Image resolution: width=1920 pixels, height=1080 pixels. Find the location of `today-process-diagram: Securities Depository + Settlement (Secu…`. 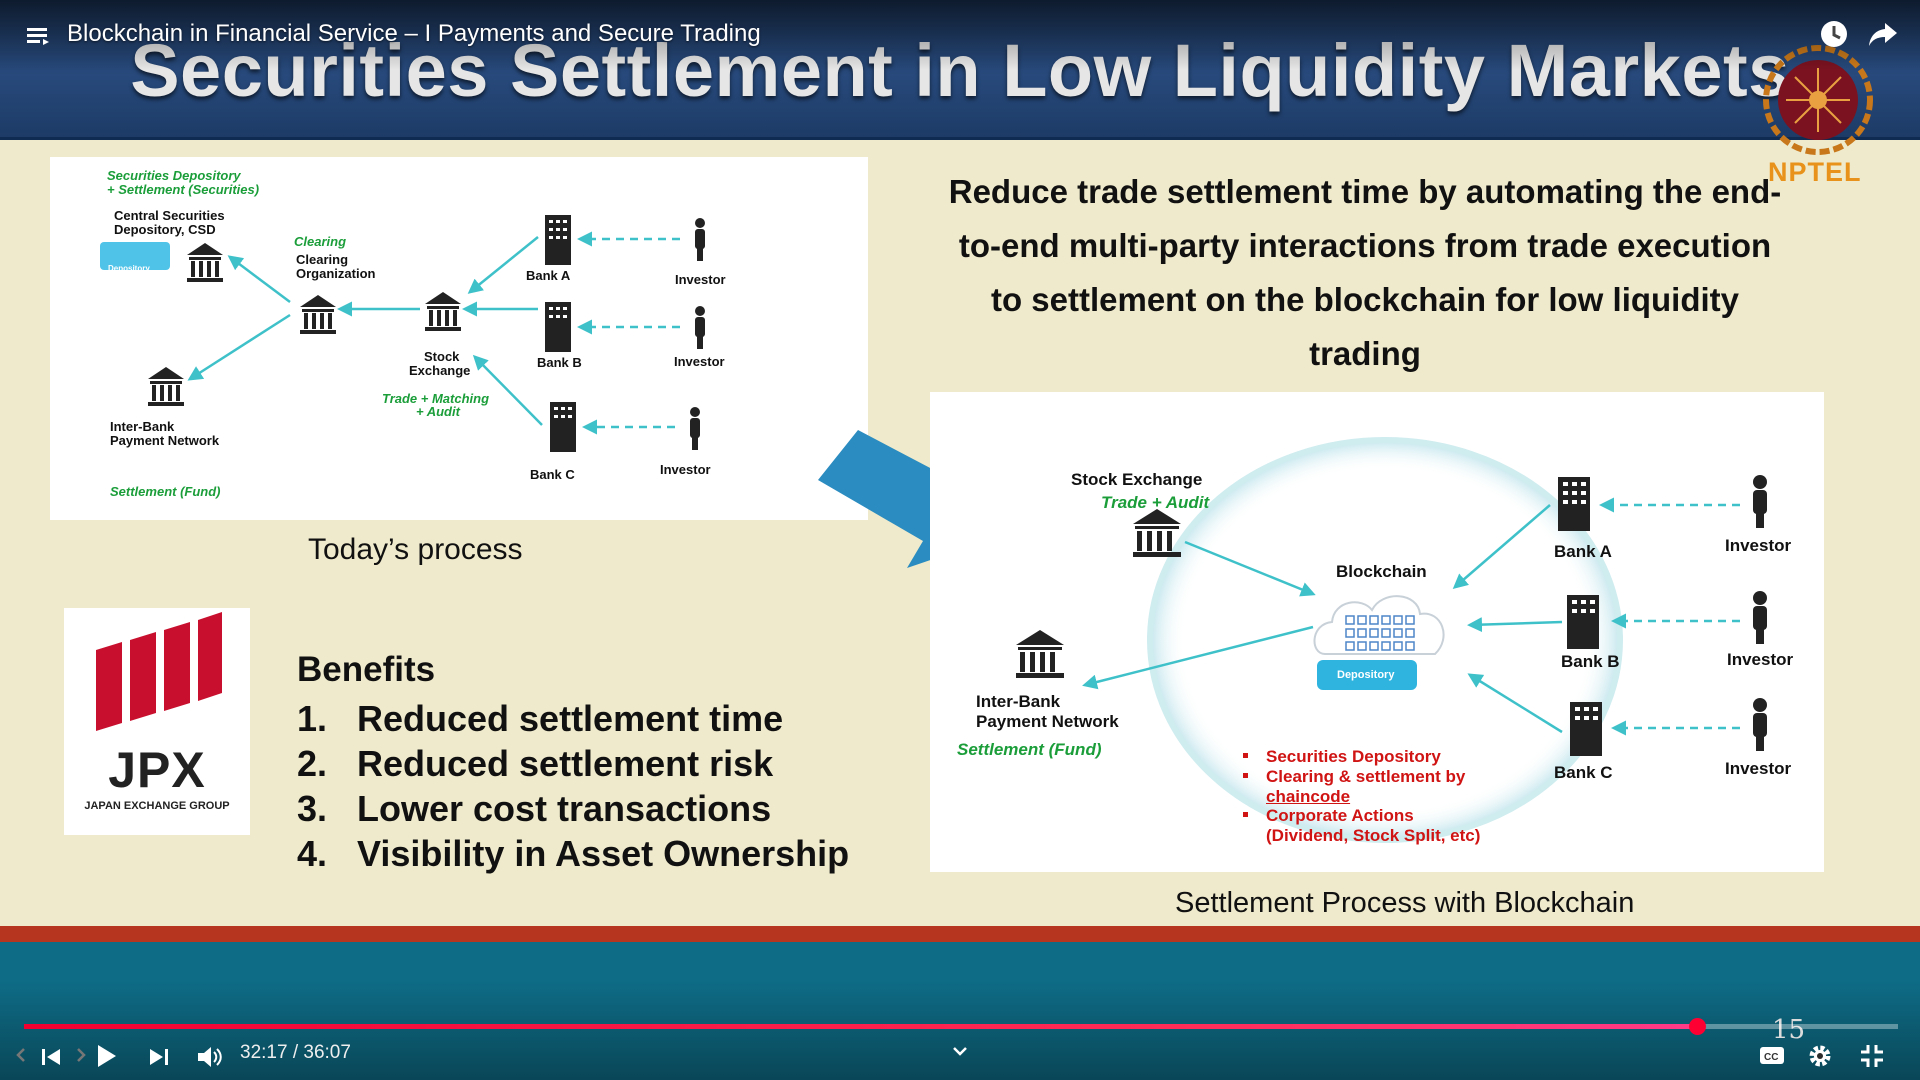

today-process-diagram: Securities Depository + Settlement (Secu… is located at coordinates (459, 338).